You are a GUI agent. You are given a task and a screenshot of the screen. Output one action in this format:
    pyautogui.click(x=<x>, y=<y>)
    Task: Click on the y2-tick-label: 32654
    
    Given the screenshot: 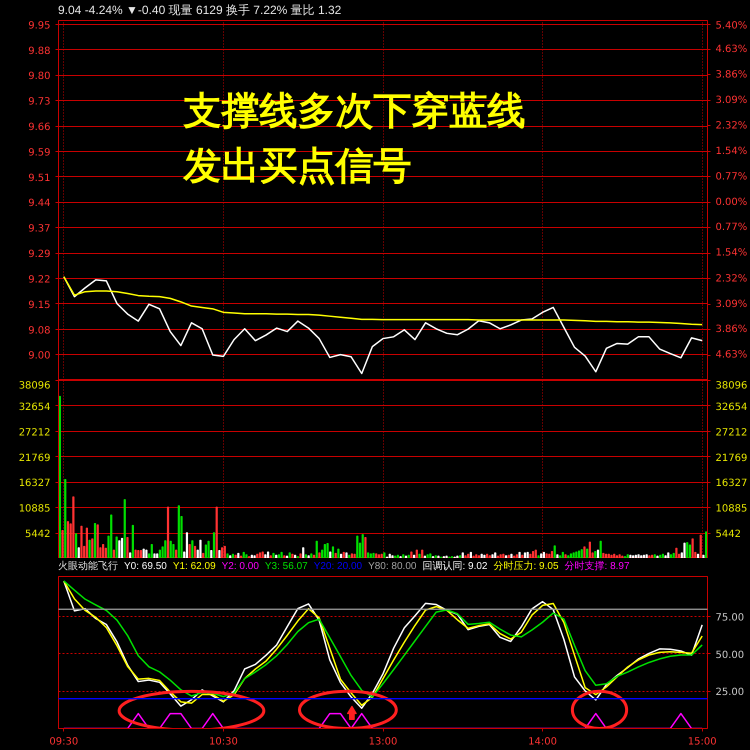 What is the action you would take?
    pyautogui.click(x=732, y=407)
    